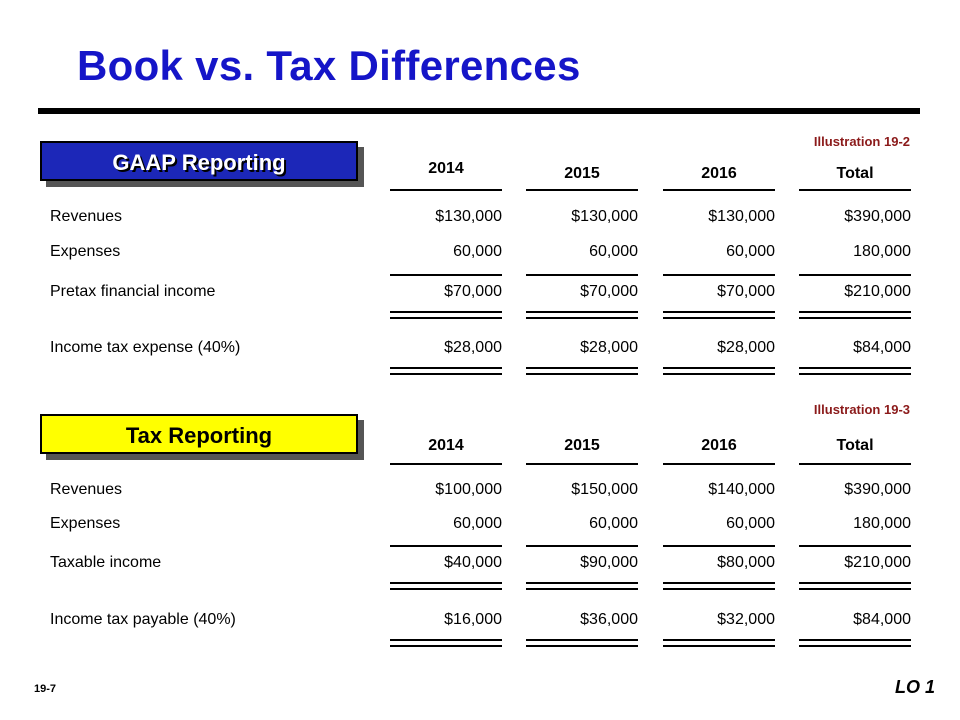  Describe the element at coordinates (133, 291) in the screenshot. I see `row-label: Pretax financial income` at that location.